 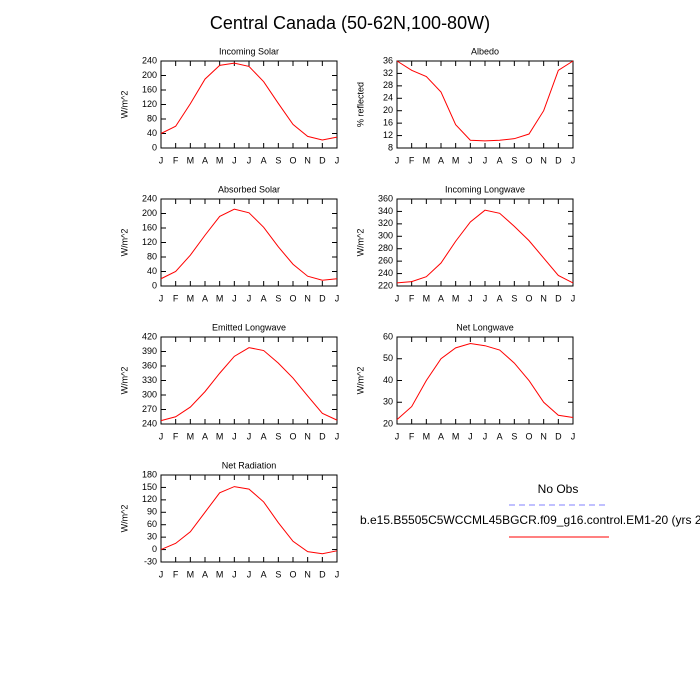 I want to click on y-tick-label: 20, so click(x=388, y=110).